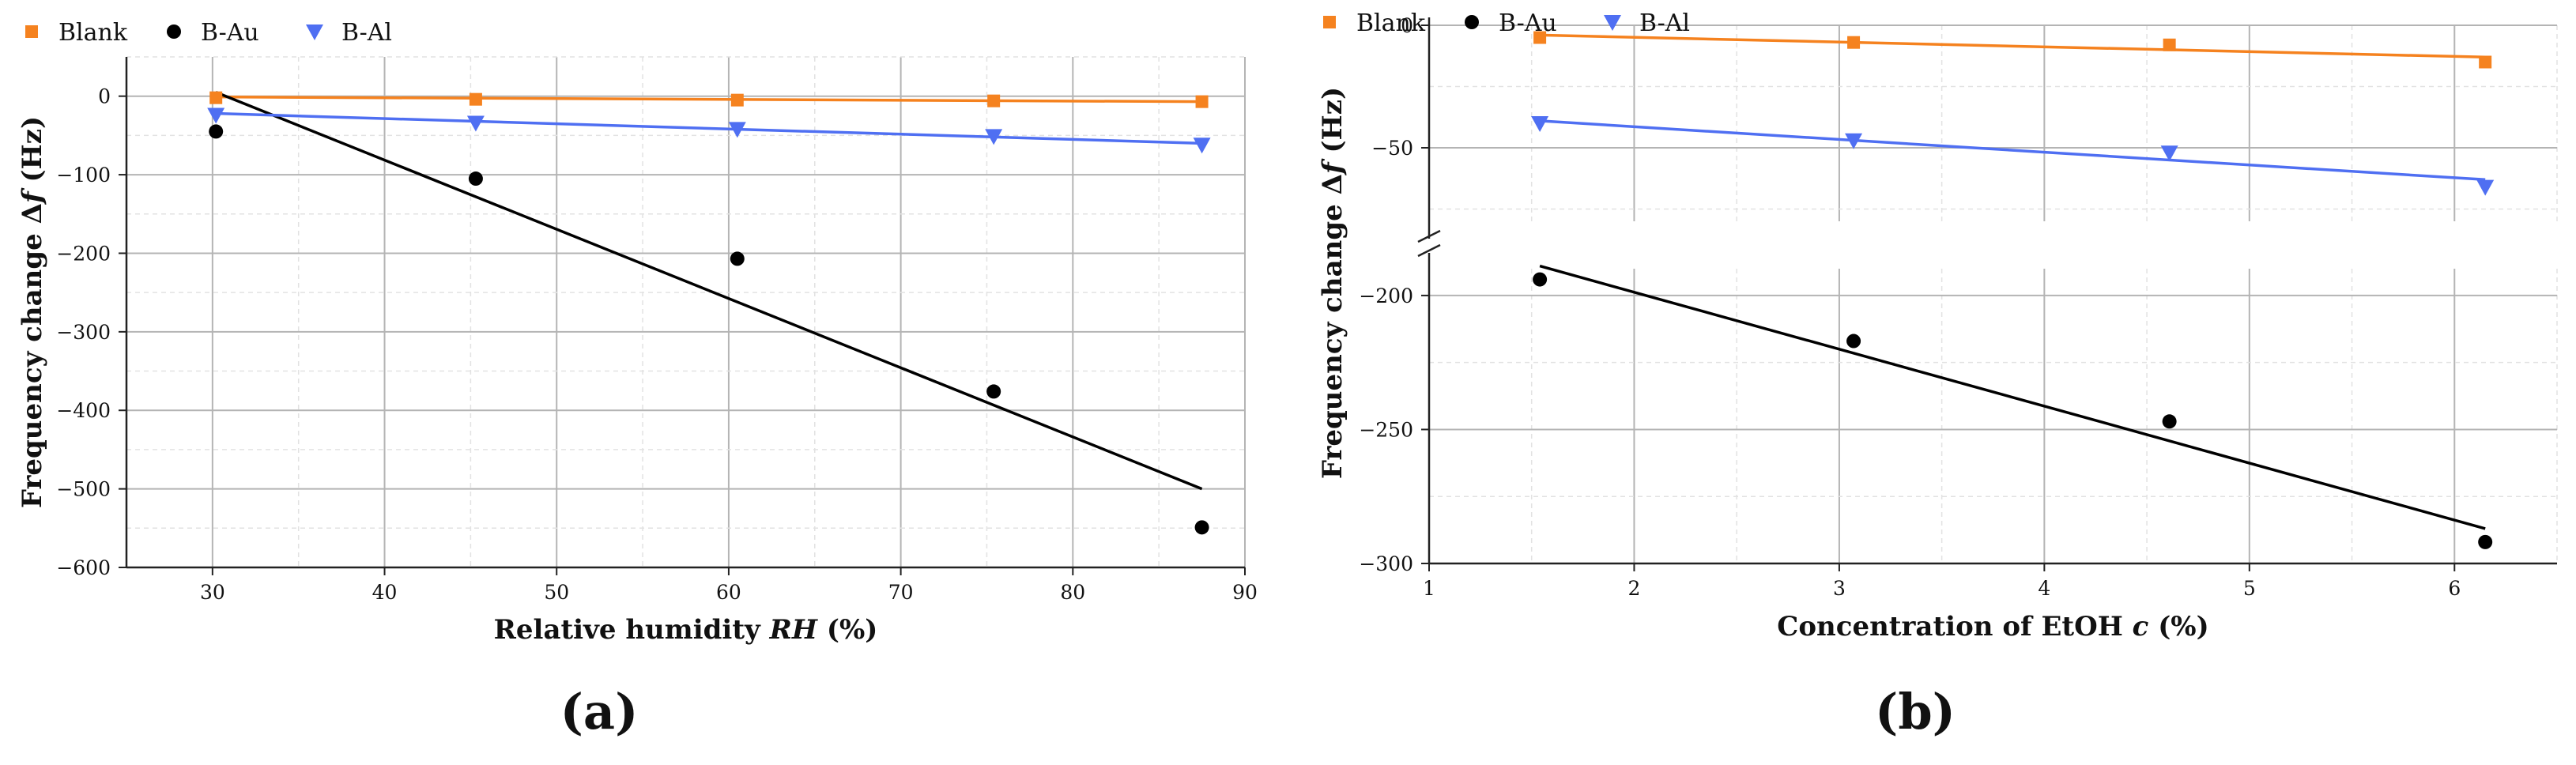  What do you see at coordinates (2044, 588) in the screenshot?
I see `x-tick-label: 4` at bounding box center [2044, 588].